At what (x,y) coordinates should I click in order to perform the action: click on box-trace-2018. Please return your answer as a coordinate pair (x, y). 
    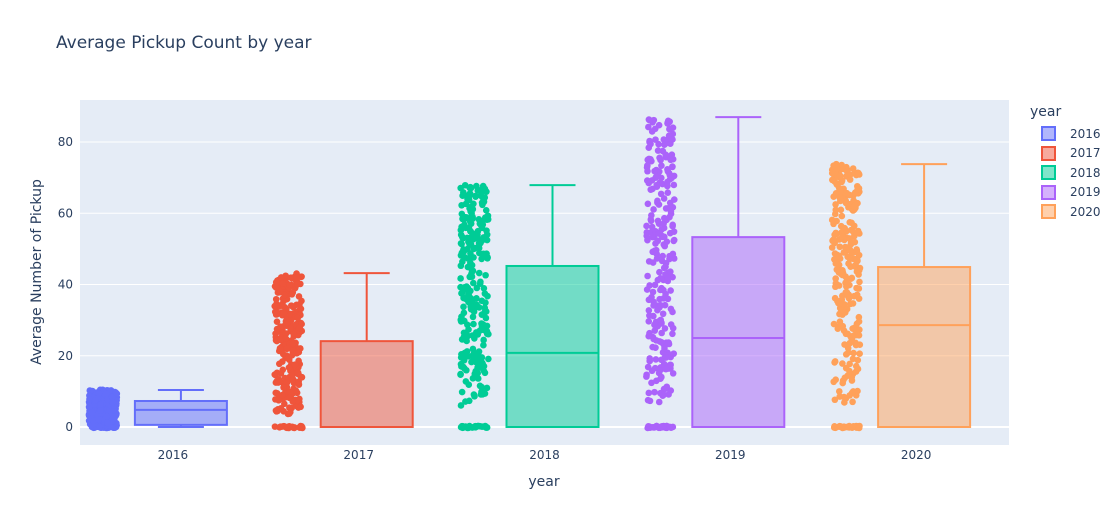
    Looking at the image, I should click on (528, 306).